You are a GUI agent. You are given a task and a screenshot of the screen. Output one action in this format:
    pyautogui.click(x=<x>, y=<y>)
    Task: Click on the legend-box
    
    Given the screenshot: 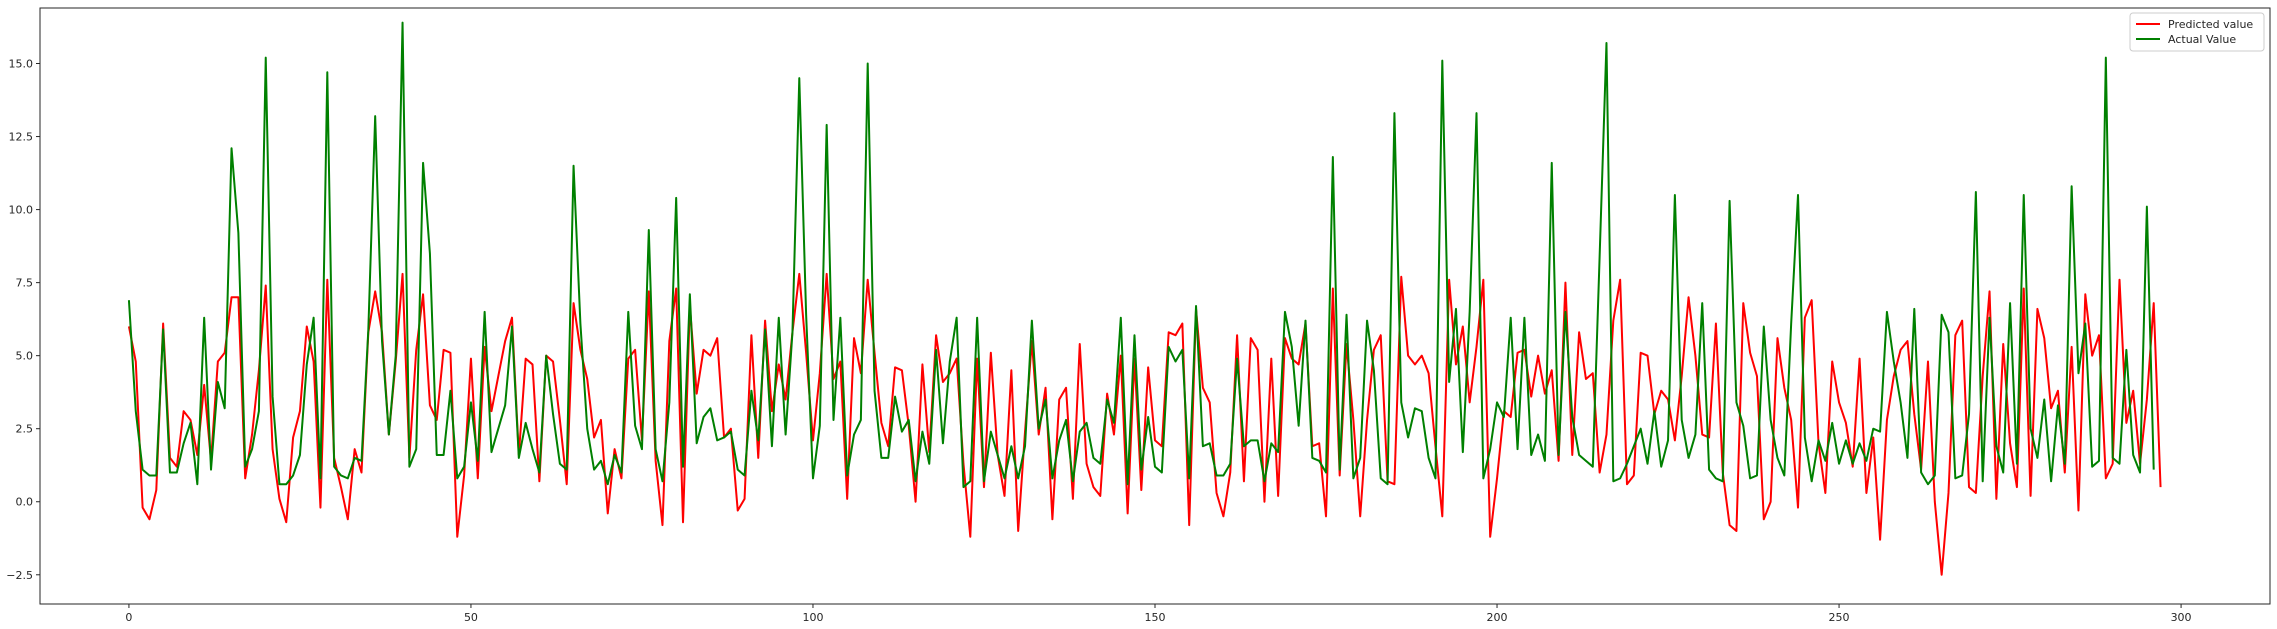 What is the action you would take?
    pyautogui.click(x=2197, y=32)
    